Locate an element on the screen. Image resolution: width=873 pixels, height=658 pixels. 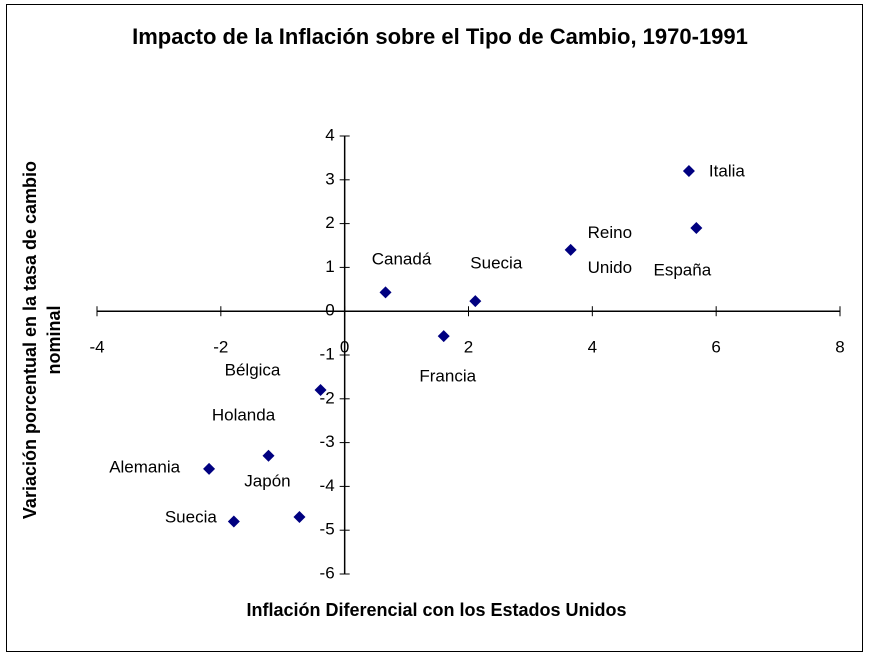
point-label: Japón is located at coordinates (267, 481).